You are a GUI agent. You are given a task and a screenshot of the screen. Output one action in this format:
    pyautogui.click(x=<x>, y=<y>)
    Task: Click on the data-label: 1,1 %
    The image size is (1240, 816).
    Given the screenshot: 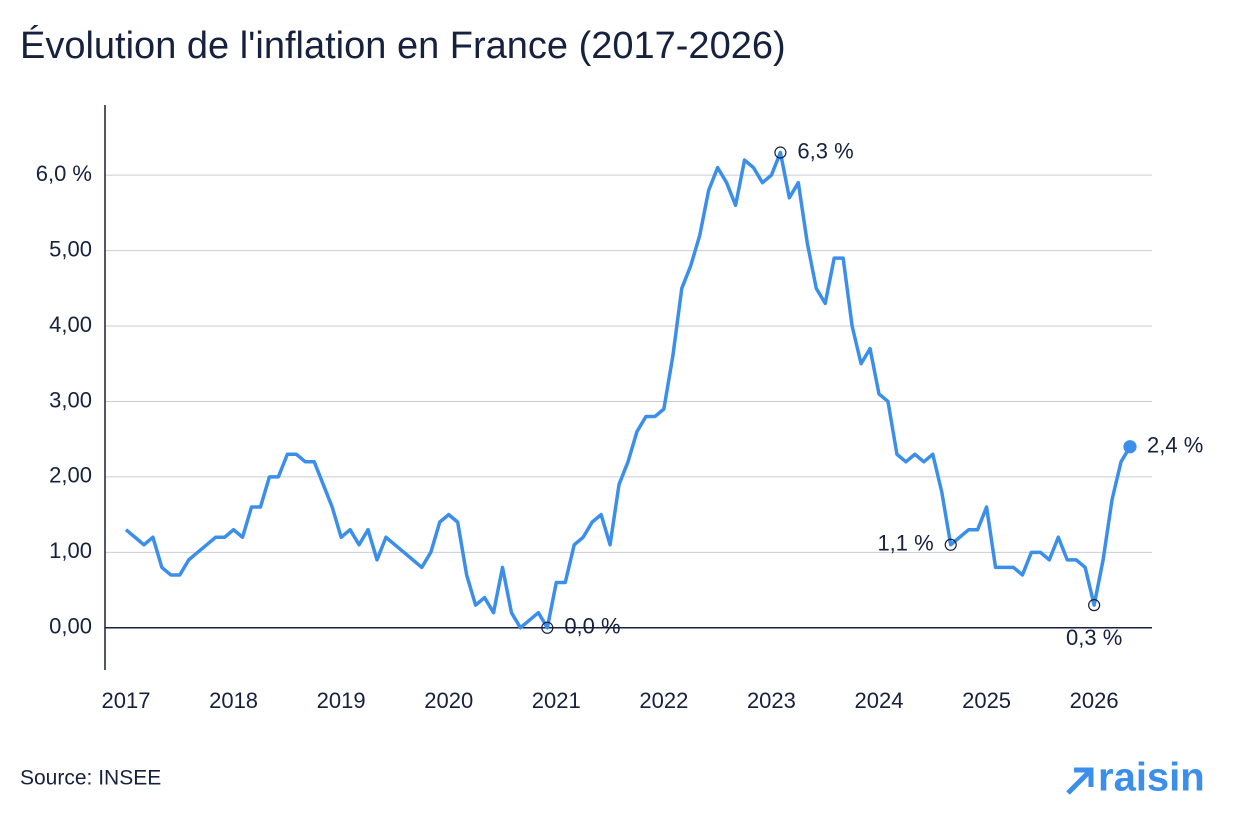 What is the action you would take?
    pyautogui.click(x=905, y=543)
    